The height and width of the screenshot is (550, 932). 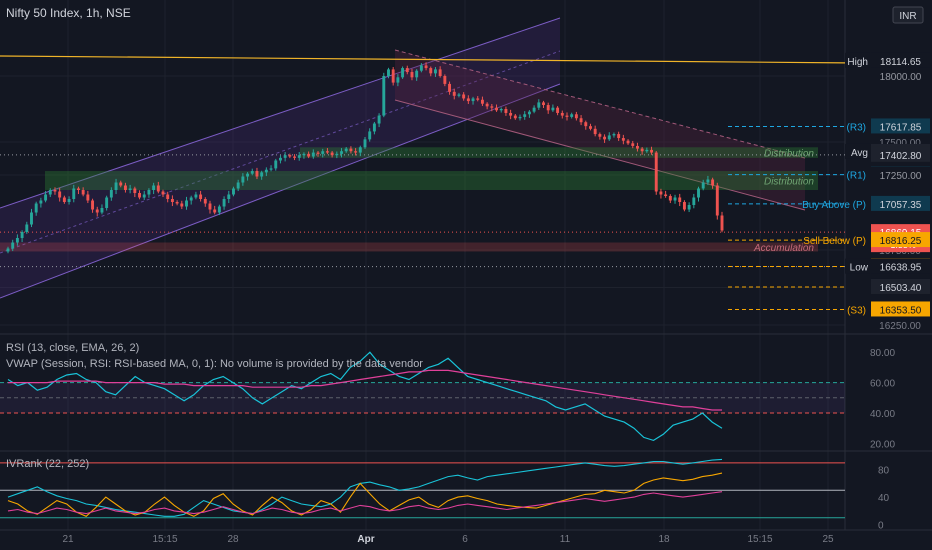 I want to click on pivot-resistance-tag, so click(x=900, y=203).